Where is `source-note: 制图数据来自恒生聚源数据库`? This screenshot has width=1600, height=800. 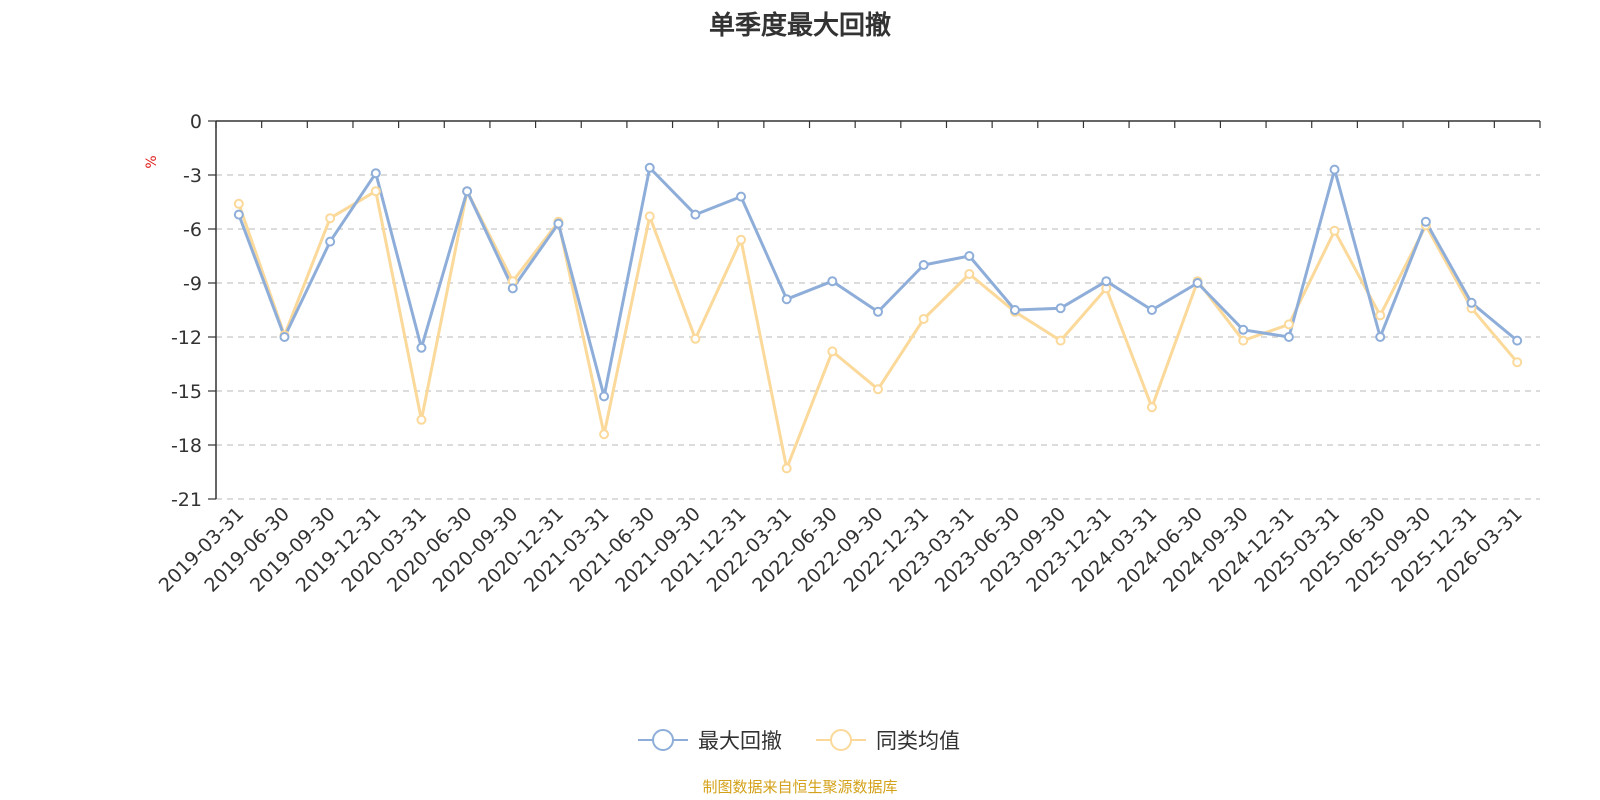 source-note: 制图数据来自恒生聚源数据库 is located at coordinates (799, 787).